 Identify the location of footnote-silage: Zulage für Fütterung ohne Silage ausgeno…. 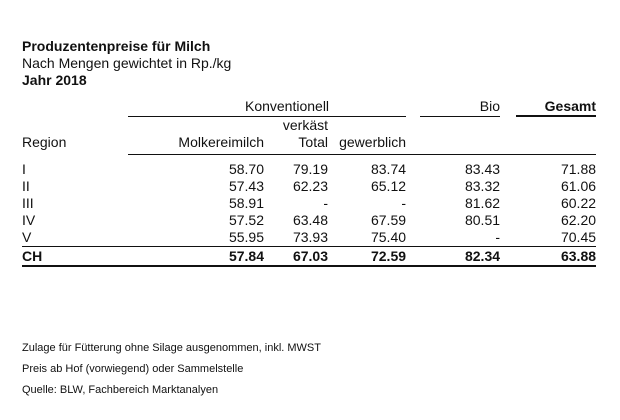
(171, 348).